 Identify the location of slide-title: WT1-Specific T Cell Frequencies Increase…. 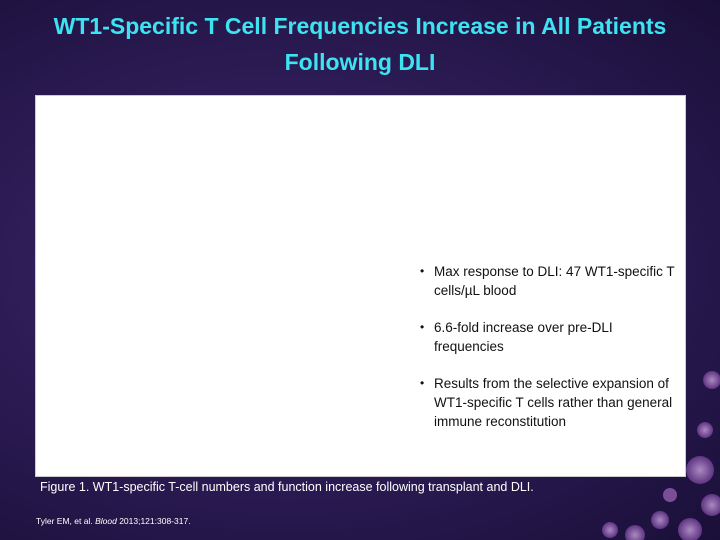
(360, 44).